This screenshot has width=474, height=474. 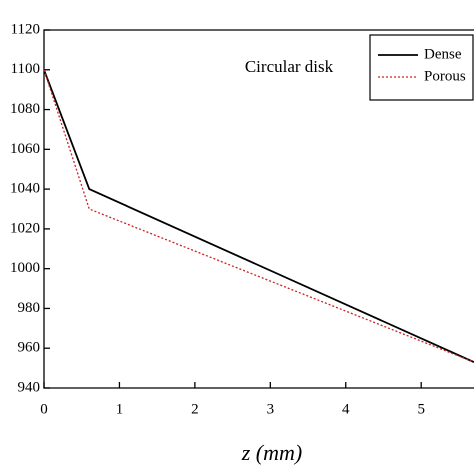 I want to click on x-tick-label: 3, so click(x=271, y=409).